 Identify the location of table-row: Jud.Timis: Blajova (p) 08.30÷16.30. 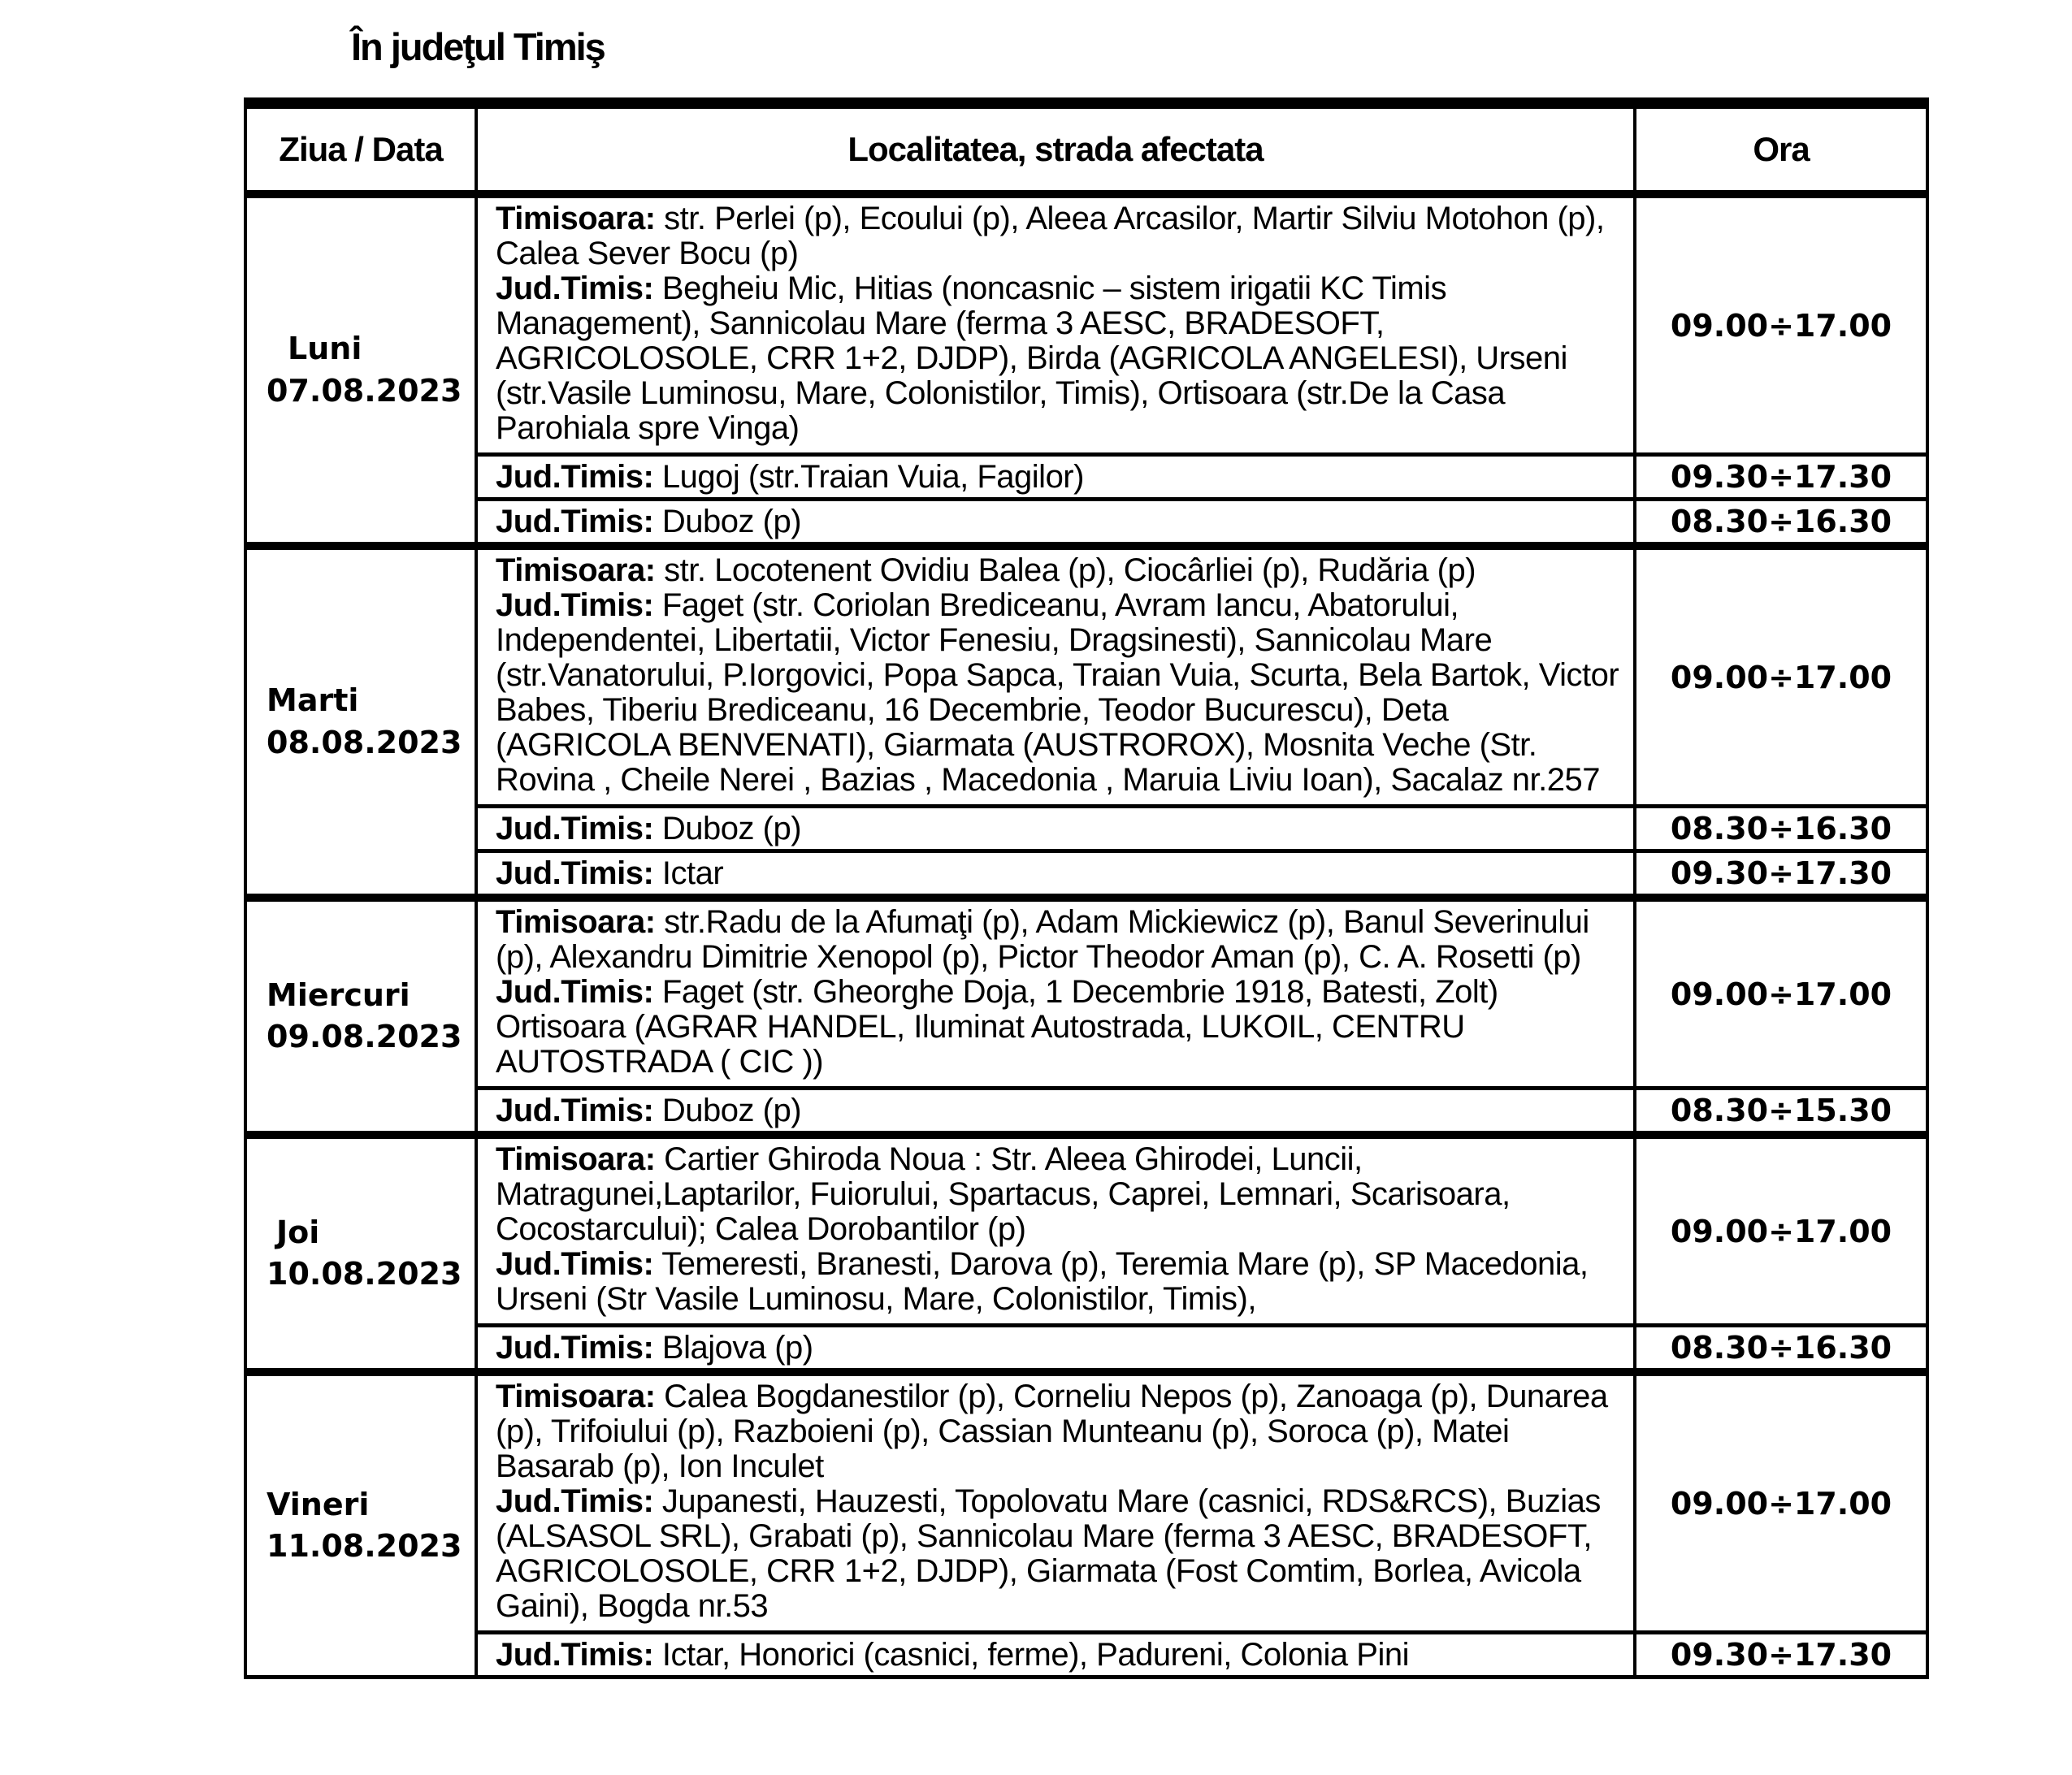
(1086, 1347).